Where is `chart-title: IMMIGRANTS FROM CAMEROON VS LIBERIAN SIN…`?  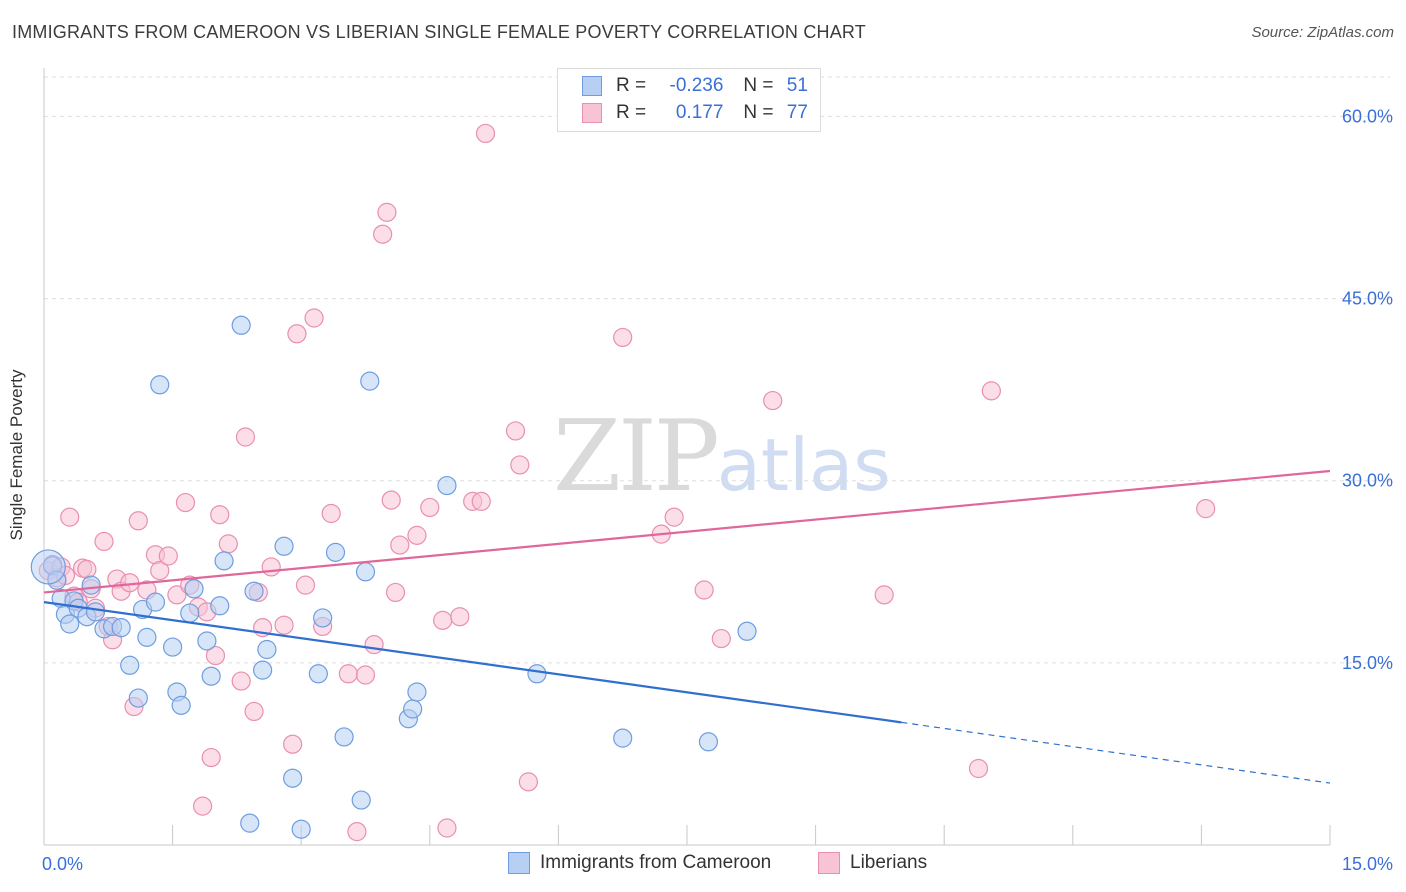 chart-title: IMMIGRANTS FROM CAMEROON VS LIBERIAN SIN… is located at coordinates (439, 32).